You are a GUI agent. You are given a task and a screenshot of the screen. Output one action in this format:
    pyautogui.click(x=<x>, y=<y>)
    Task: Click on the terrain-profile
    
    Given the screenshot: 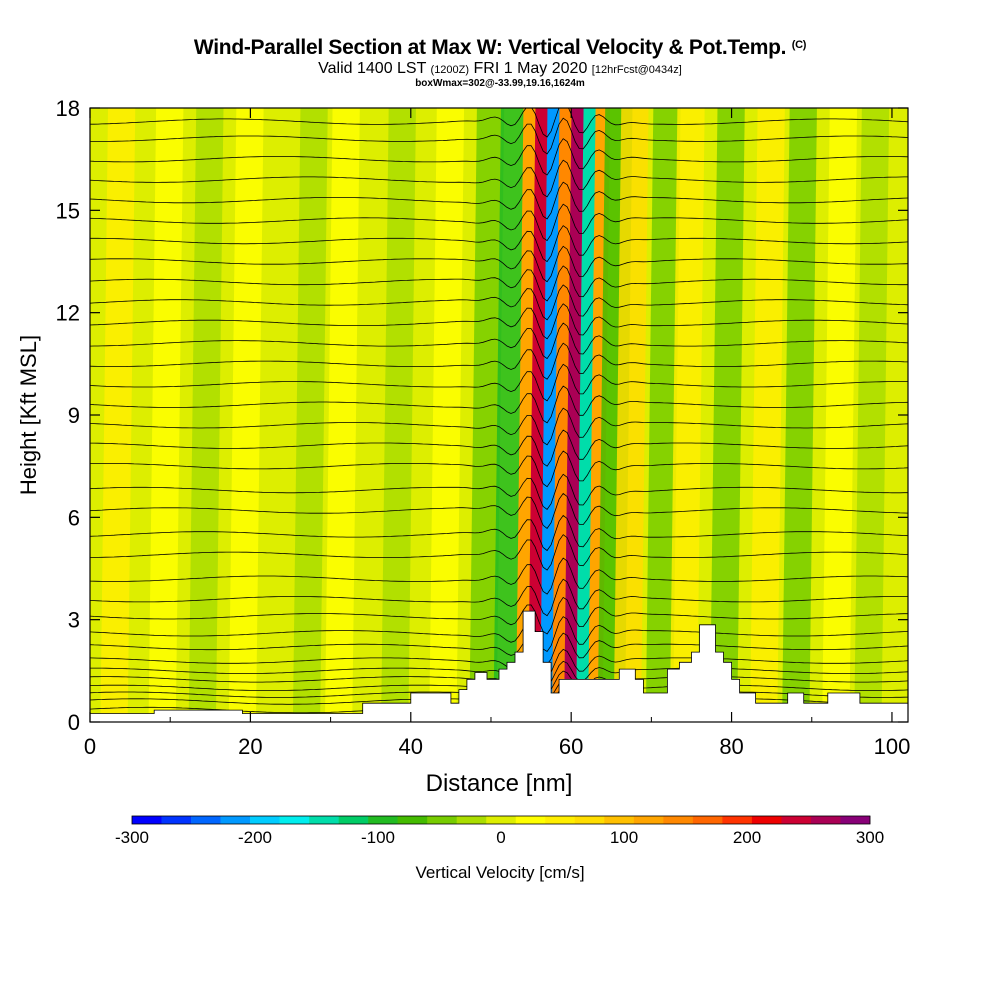 What is the action you would take?
    pyautogui.click(x=499, y=666)
    